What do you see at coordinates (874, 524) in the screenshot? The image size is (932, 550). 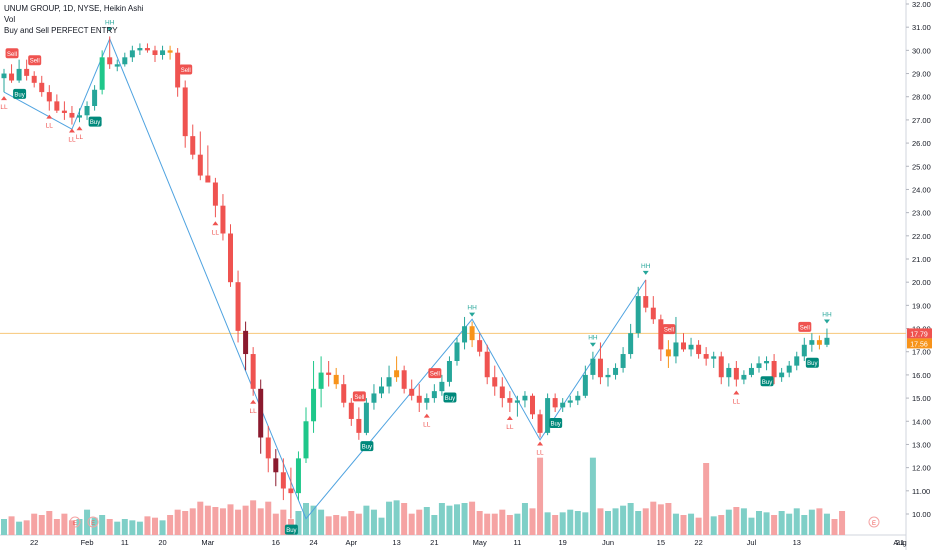 I see `earnings-marker-label: E` at bounding box center [874, 524].